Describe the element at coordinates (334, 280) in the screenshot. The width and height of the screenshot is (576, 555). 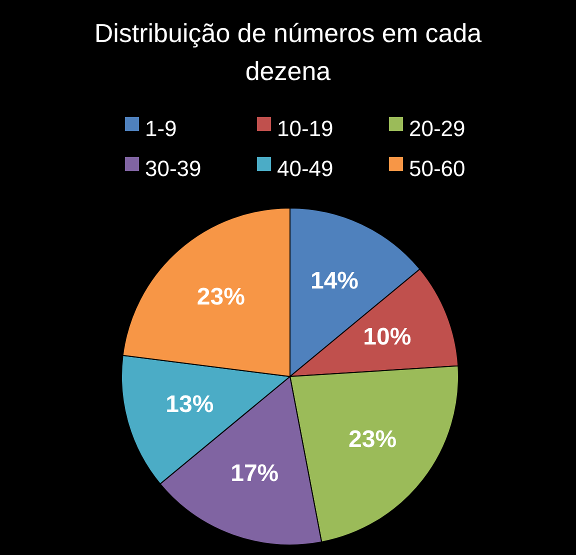
I see `data-label: 14%` at that location.